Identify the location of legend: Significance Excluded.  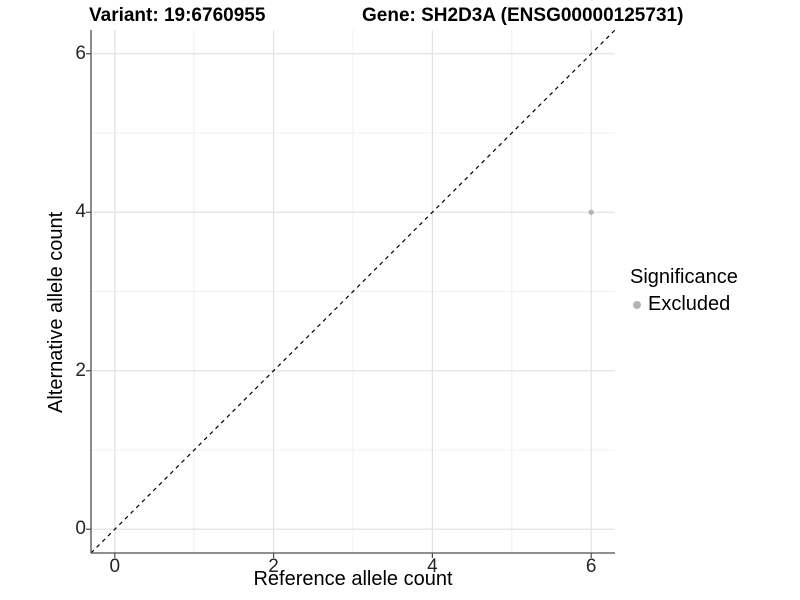
(684, 291).